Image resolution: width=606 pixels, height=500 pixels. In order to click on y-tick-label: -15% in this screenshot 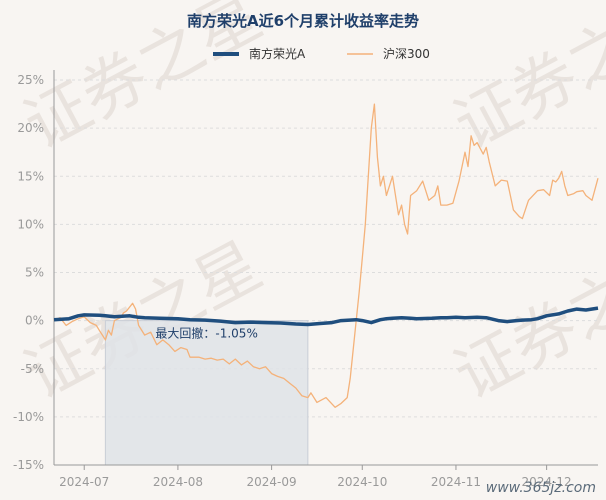, I will do `click(28, 465)`.